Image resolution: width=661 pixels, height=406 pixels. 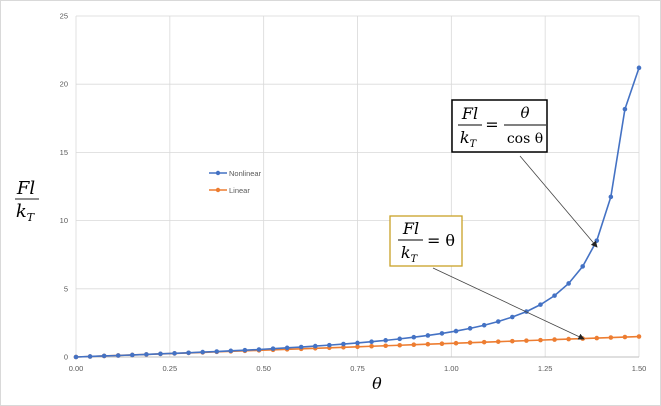 I want to click on annotation-arrow-nonlinear, so click(x=558, y=201).